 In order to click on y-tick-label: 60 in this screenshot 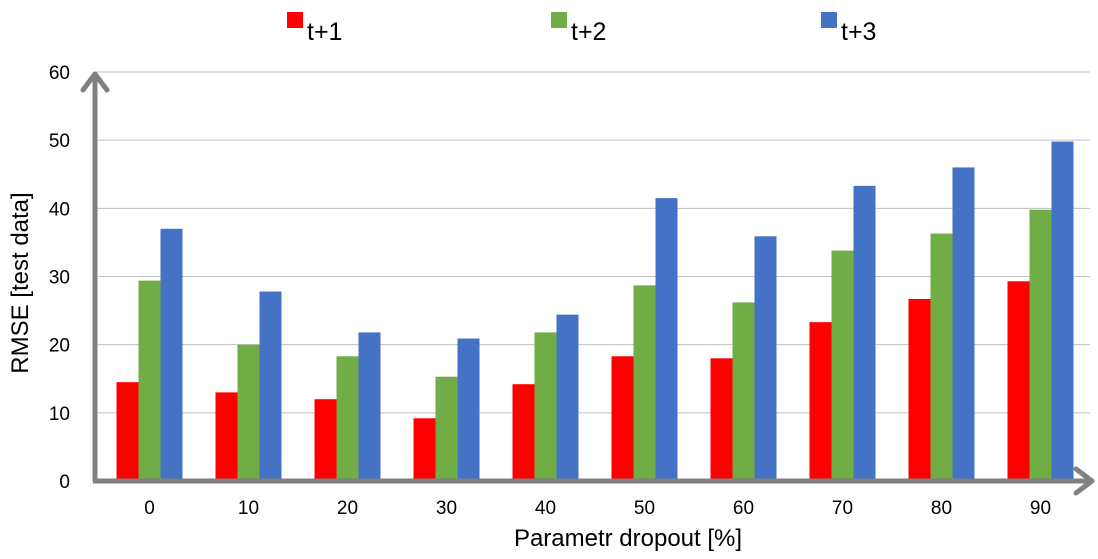, I will do `click(59, 73)`.